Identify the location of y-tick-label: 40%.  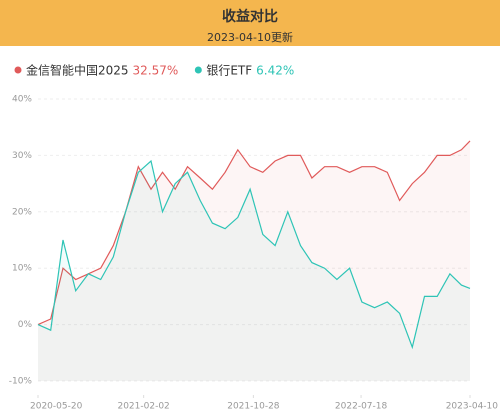
(22, 100).